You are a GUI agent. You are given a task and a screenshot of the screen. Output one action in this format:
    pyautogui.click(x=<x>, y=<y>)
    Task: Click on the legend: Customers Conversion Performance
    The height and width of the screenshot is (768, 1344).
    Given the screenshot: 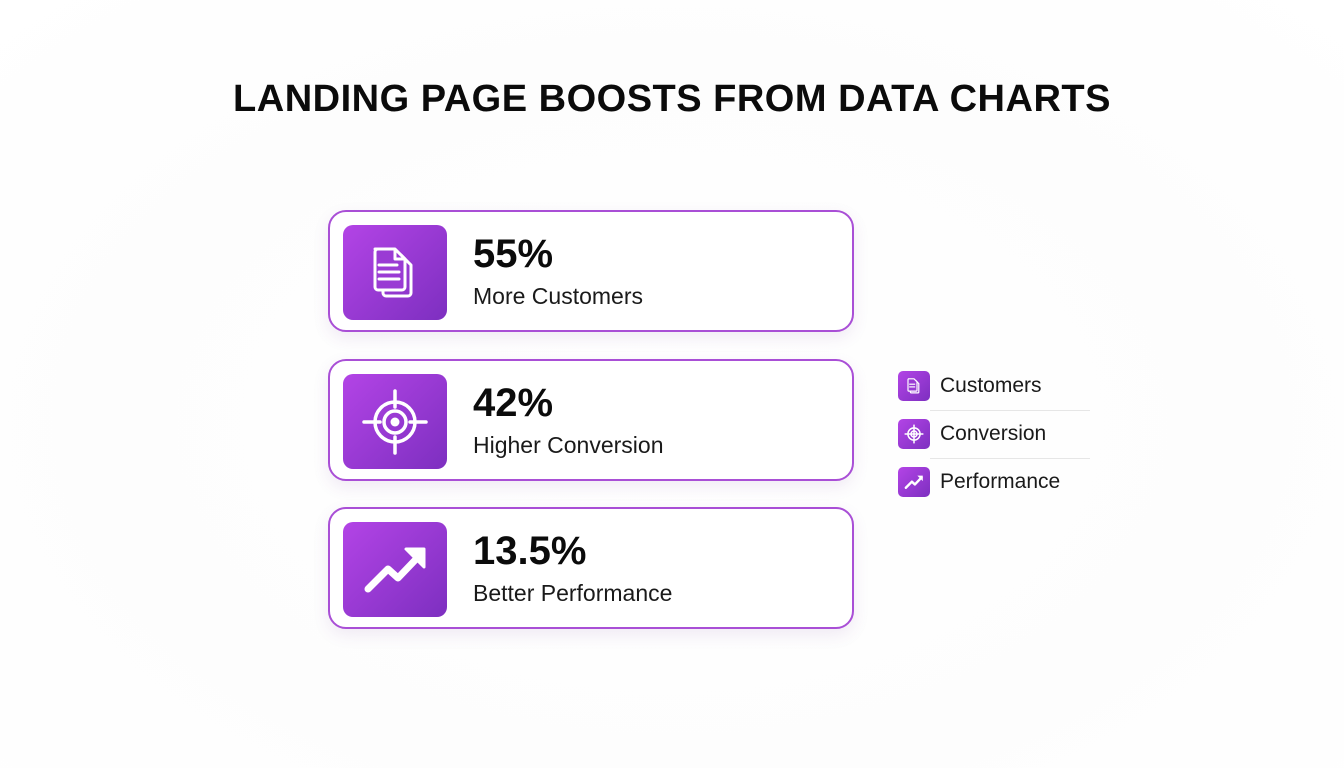 What is the action you would take?
    pyautogui.click(x=994, y=434)
    